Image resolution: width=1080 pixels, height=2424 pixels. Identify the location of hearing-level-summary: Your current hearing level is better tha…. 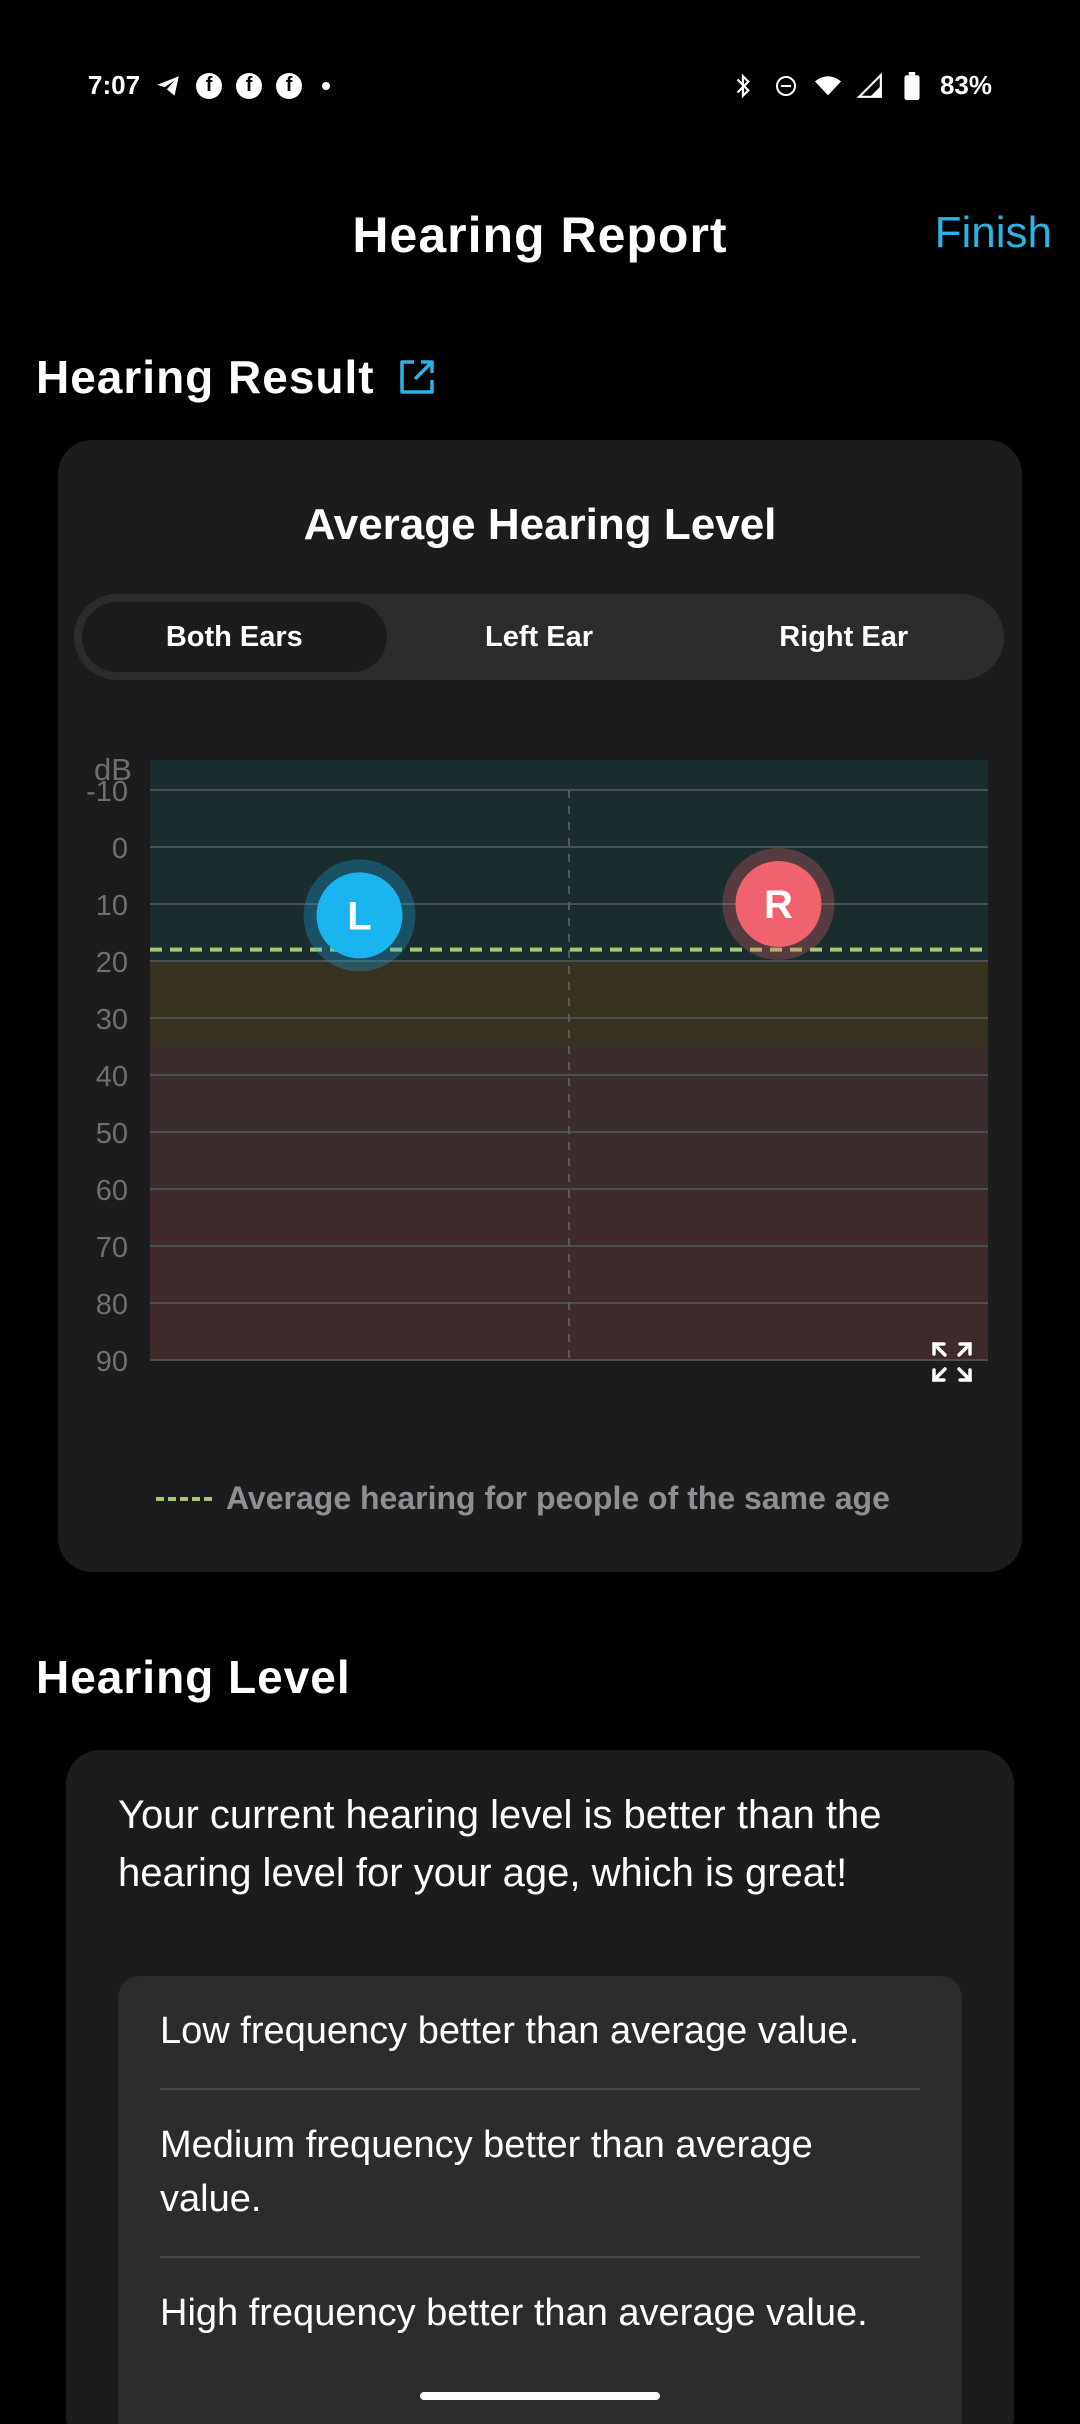
(500, 1844).